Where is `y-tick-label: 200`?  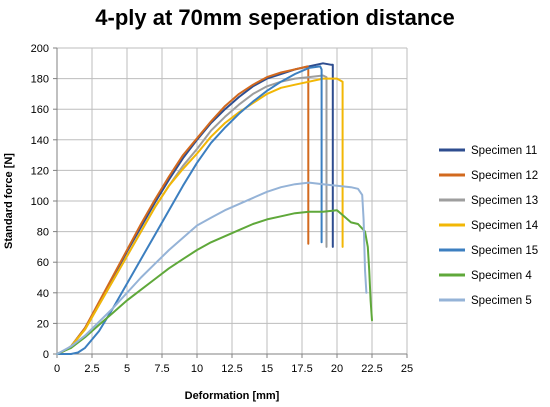
y-tick-label: 200 is located at coordinates (40, 49).